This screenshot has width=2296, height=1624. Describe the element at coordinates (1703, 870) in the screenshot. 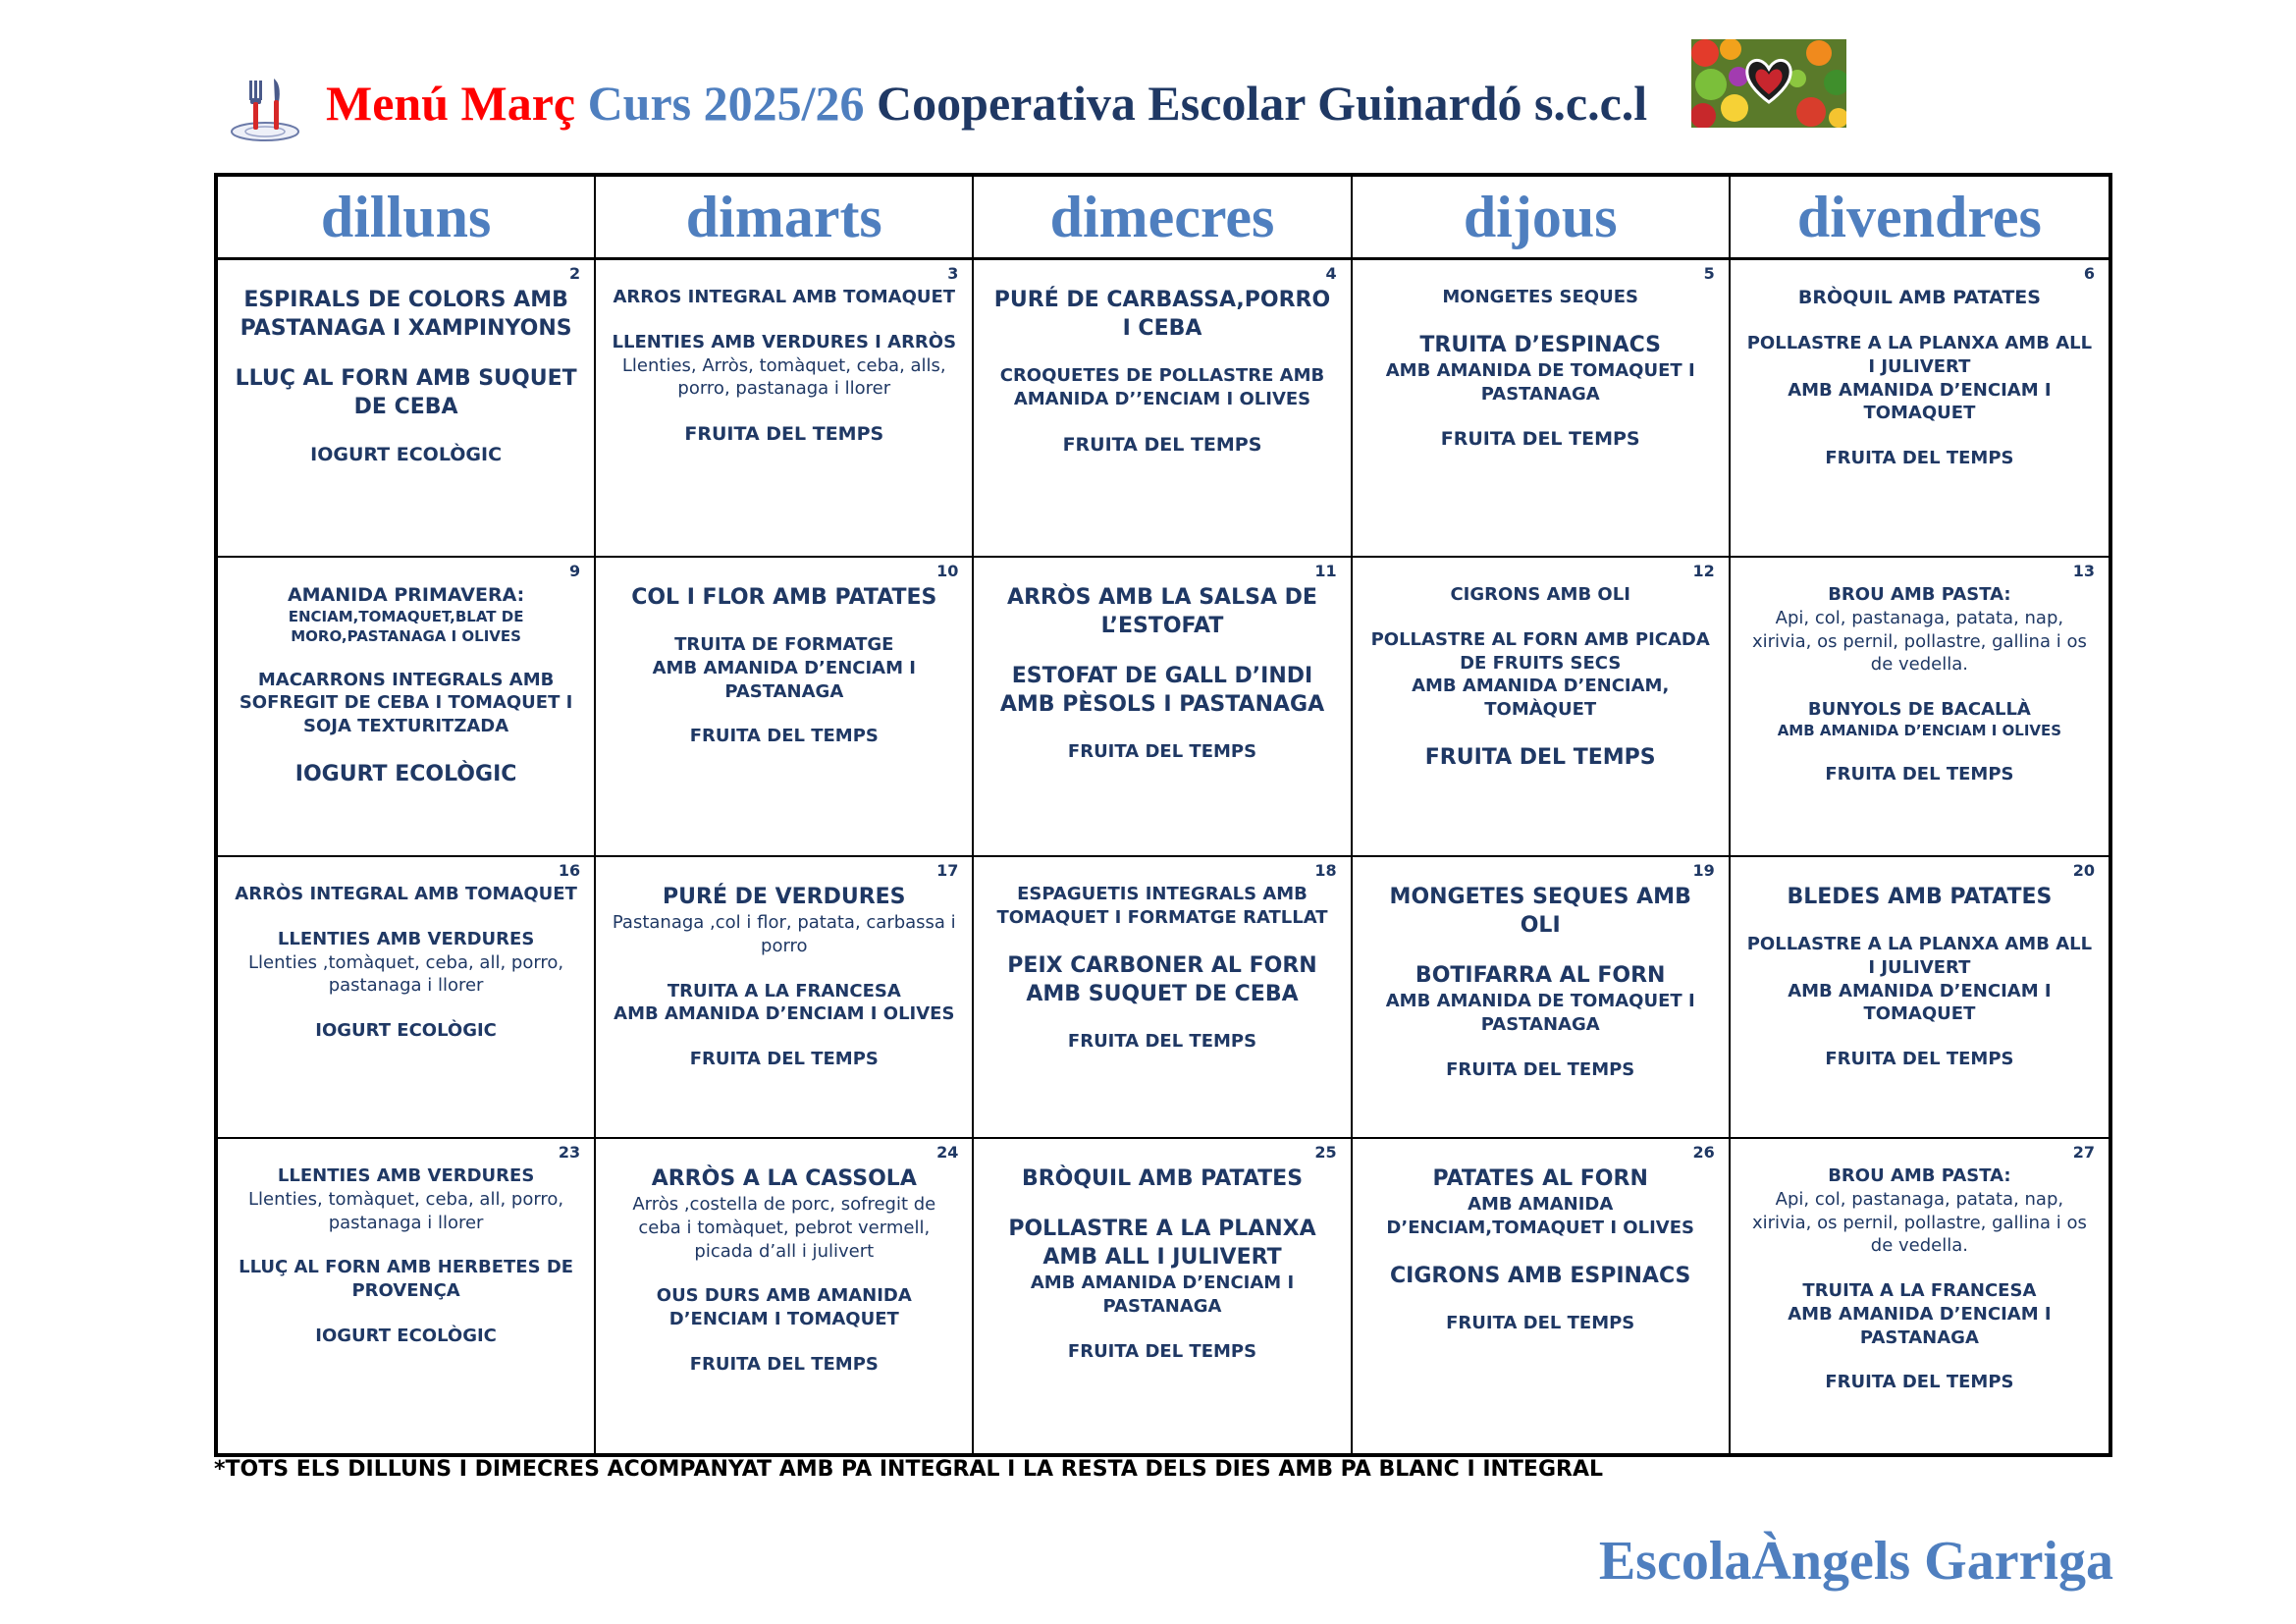

I see `day-number: 19` at that location.